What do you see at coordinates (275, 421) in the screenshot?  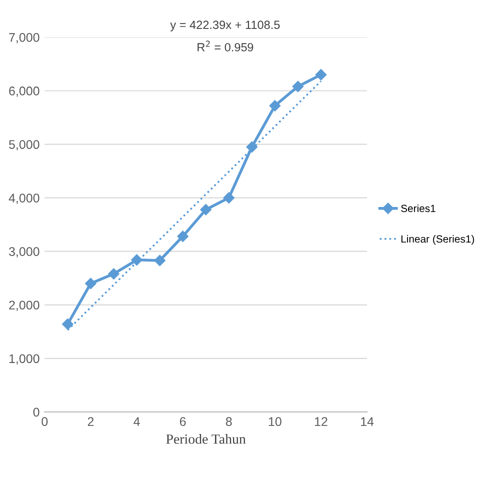 I see `x-tick-label: 10` at bounding box center [275, 421].